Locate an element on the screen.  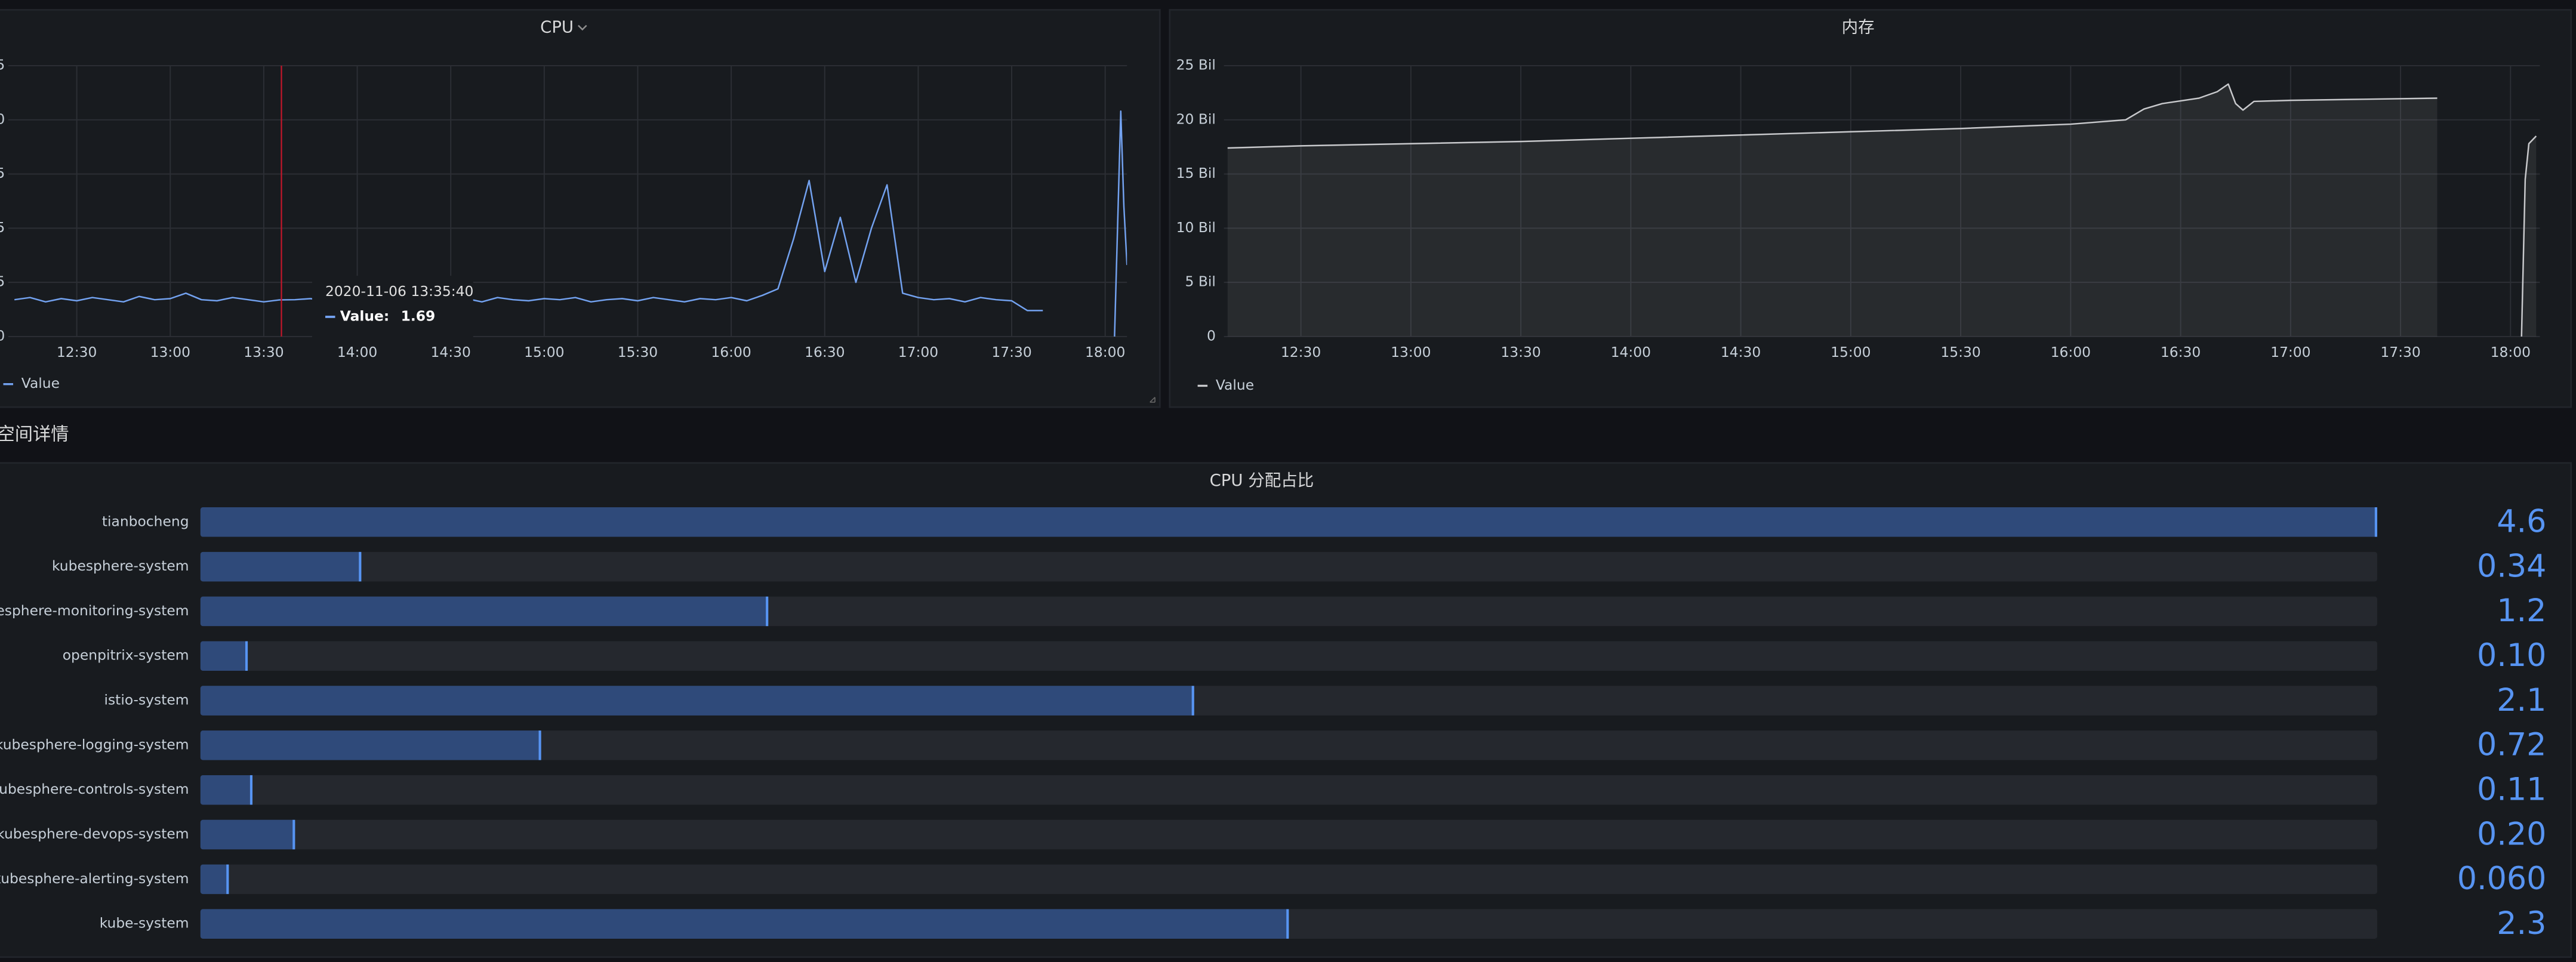
bar-value: 2.1 is located at coordinates (2521, 700).